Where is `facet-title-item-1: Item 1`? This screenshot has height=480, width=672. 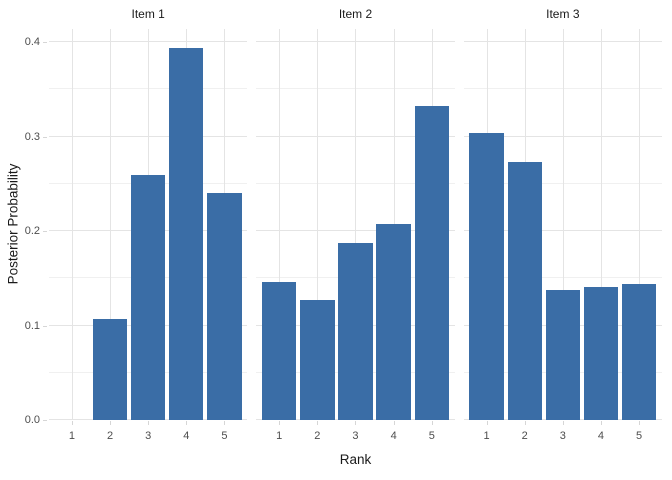 facet-title-item-1: Item 1 is located at coordinates (148, 14).